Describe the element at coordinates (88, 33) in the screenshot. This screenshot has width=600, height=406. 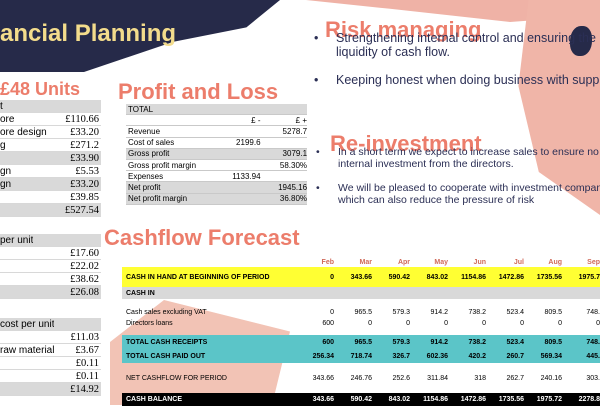
I see `slide-title: ancial Planning` at that location.